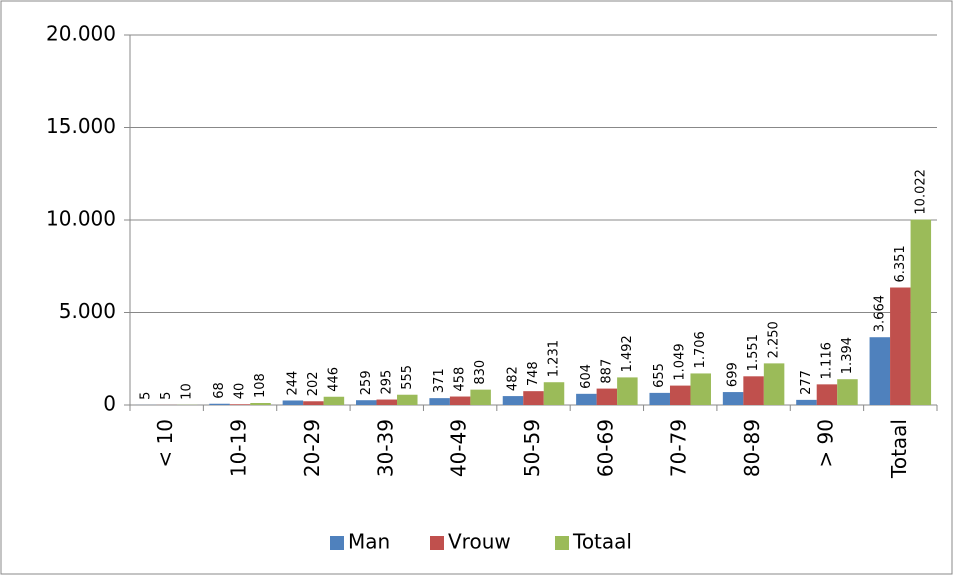  What do you see at coordinates (826, 360) in the screenshot?
I see `value-label: 1.116` at bounding box center [826, 360].